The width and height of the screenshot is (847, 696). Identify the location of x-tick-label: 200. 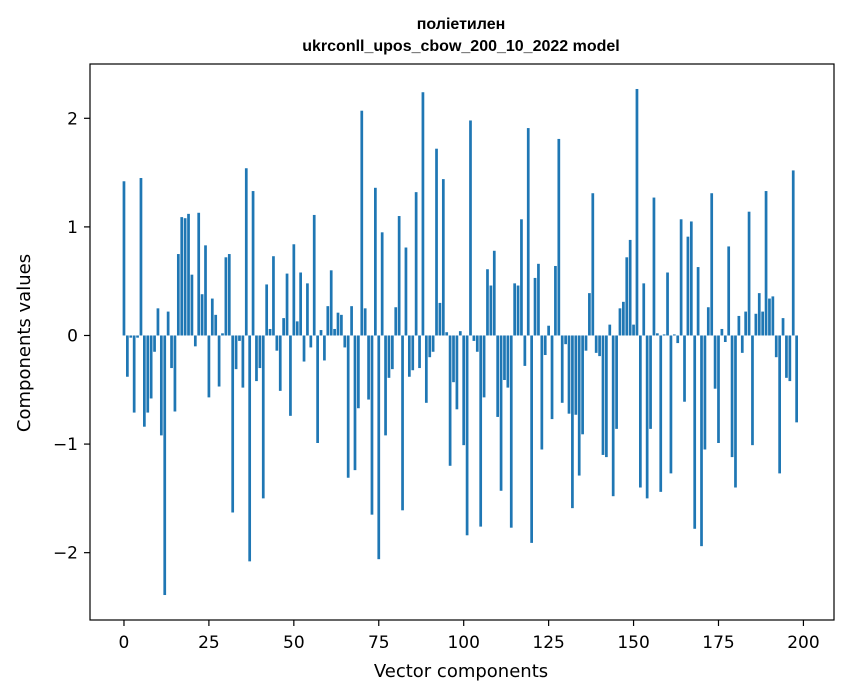
(803, 643).